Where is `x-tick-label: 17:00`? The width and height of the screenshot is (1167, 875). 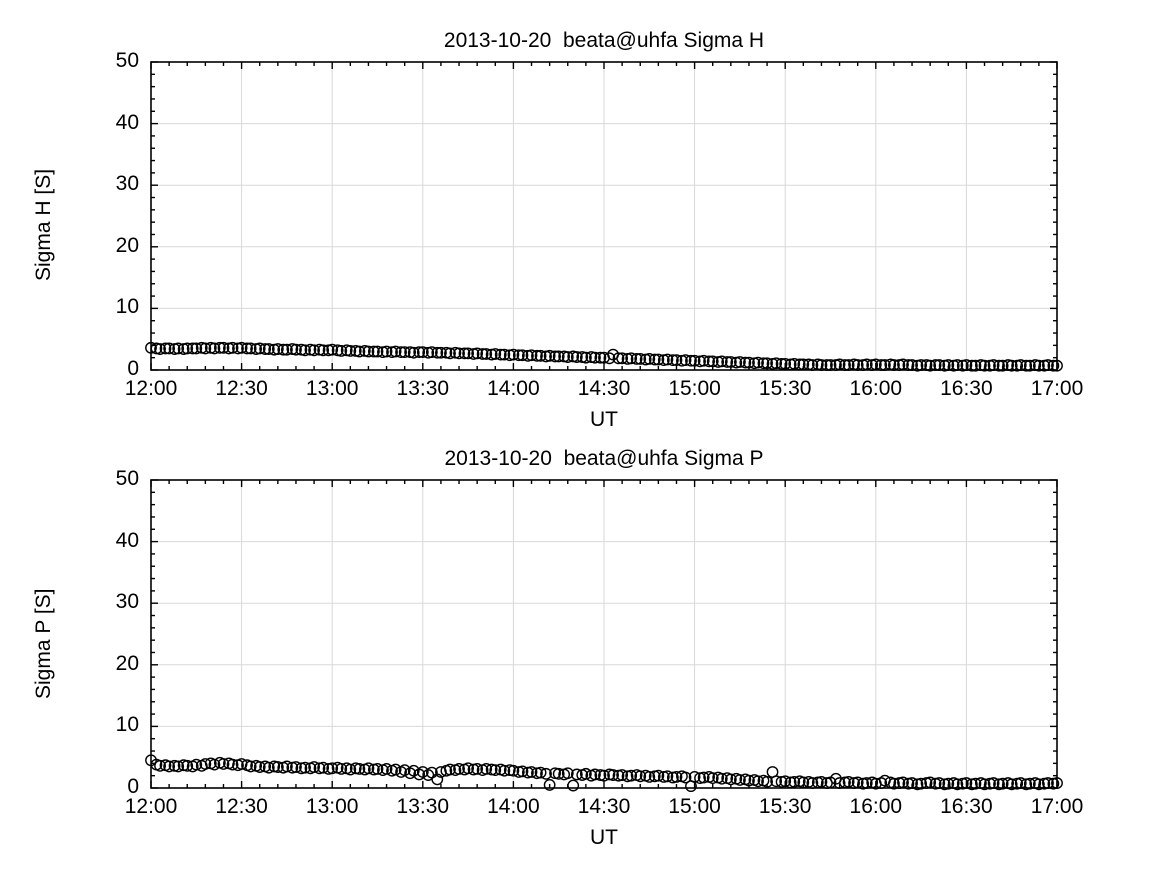 x-tick-label: 17:00 is located at coordinates (1057, 806).